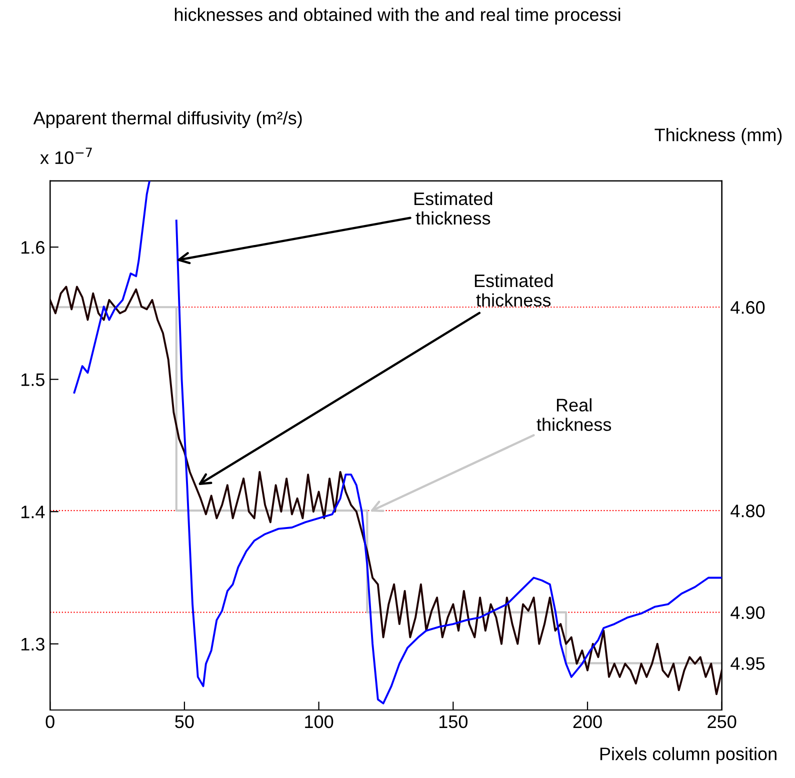  Describe the element at coordinates (184, 721) in the screenshot. I see `x-tick-label: 50` at that location.